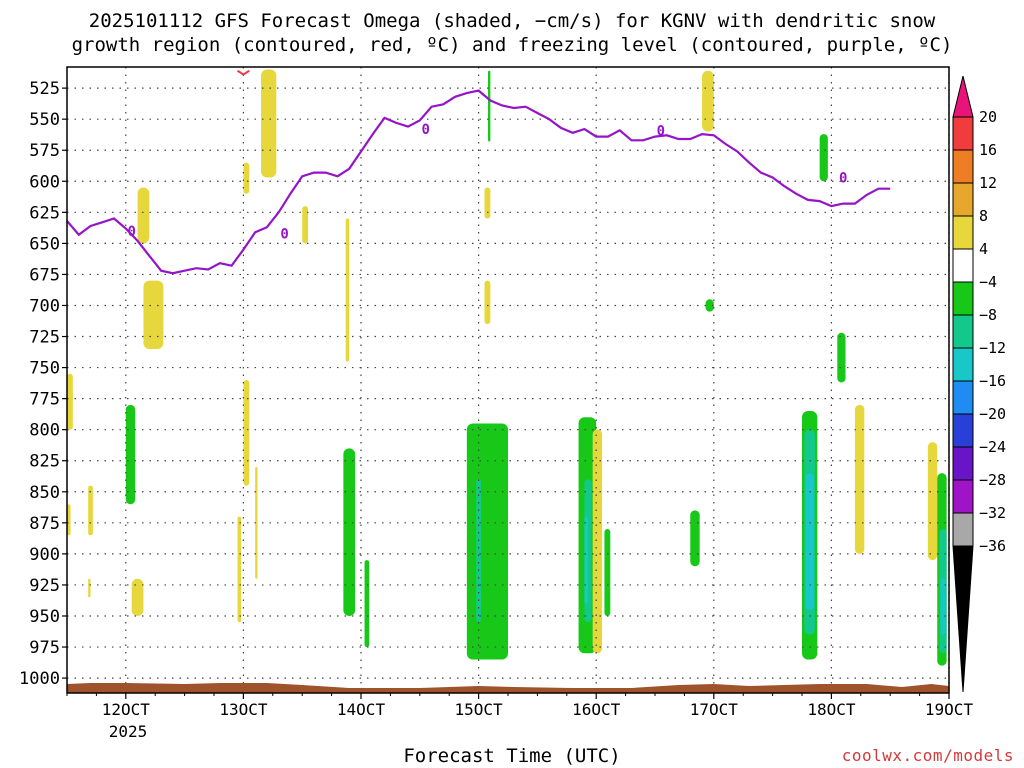  What do you see at coordinates (44, 555) in the screenshot?
I see `y-tick-label: 900` at bounding box center [44, 555].